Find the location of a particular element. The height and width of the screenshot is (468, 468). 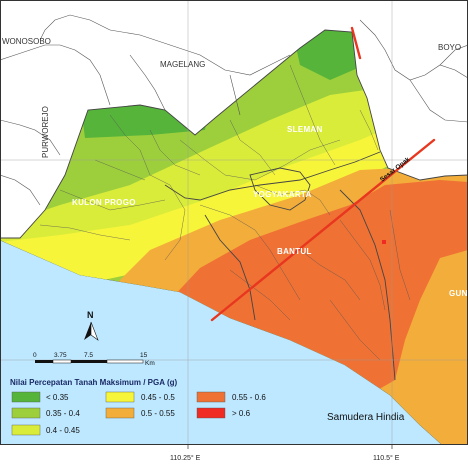

label-gunung: GUN is located at coordinates (458, 293).